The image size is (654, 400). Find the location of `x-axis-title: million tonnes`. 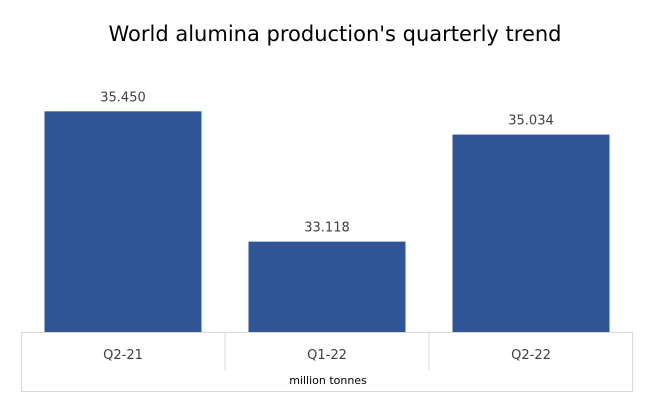

x-axis-title: million tonnes is located at coordinates (328, 380).